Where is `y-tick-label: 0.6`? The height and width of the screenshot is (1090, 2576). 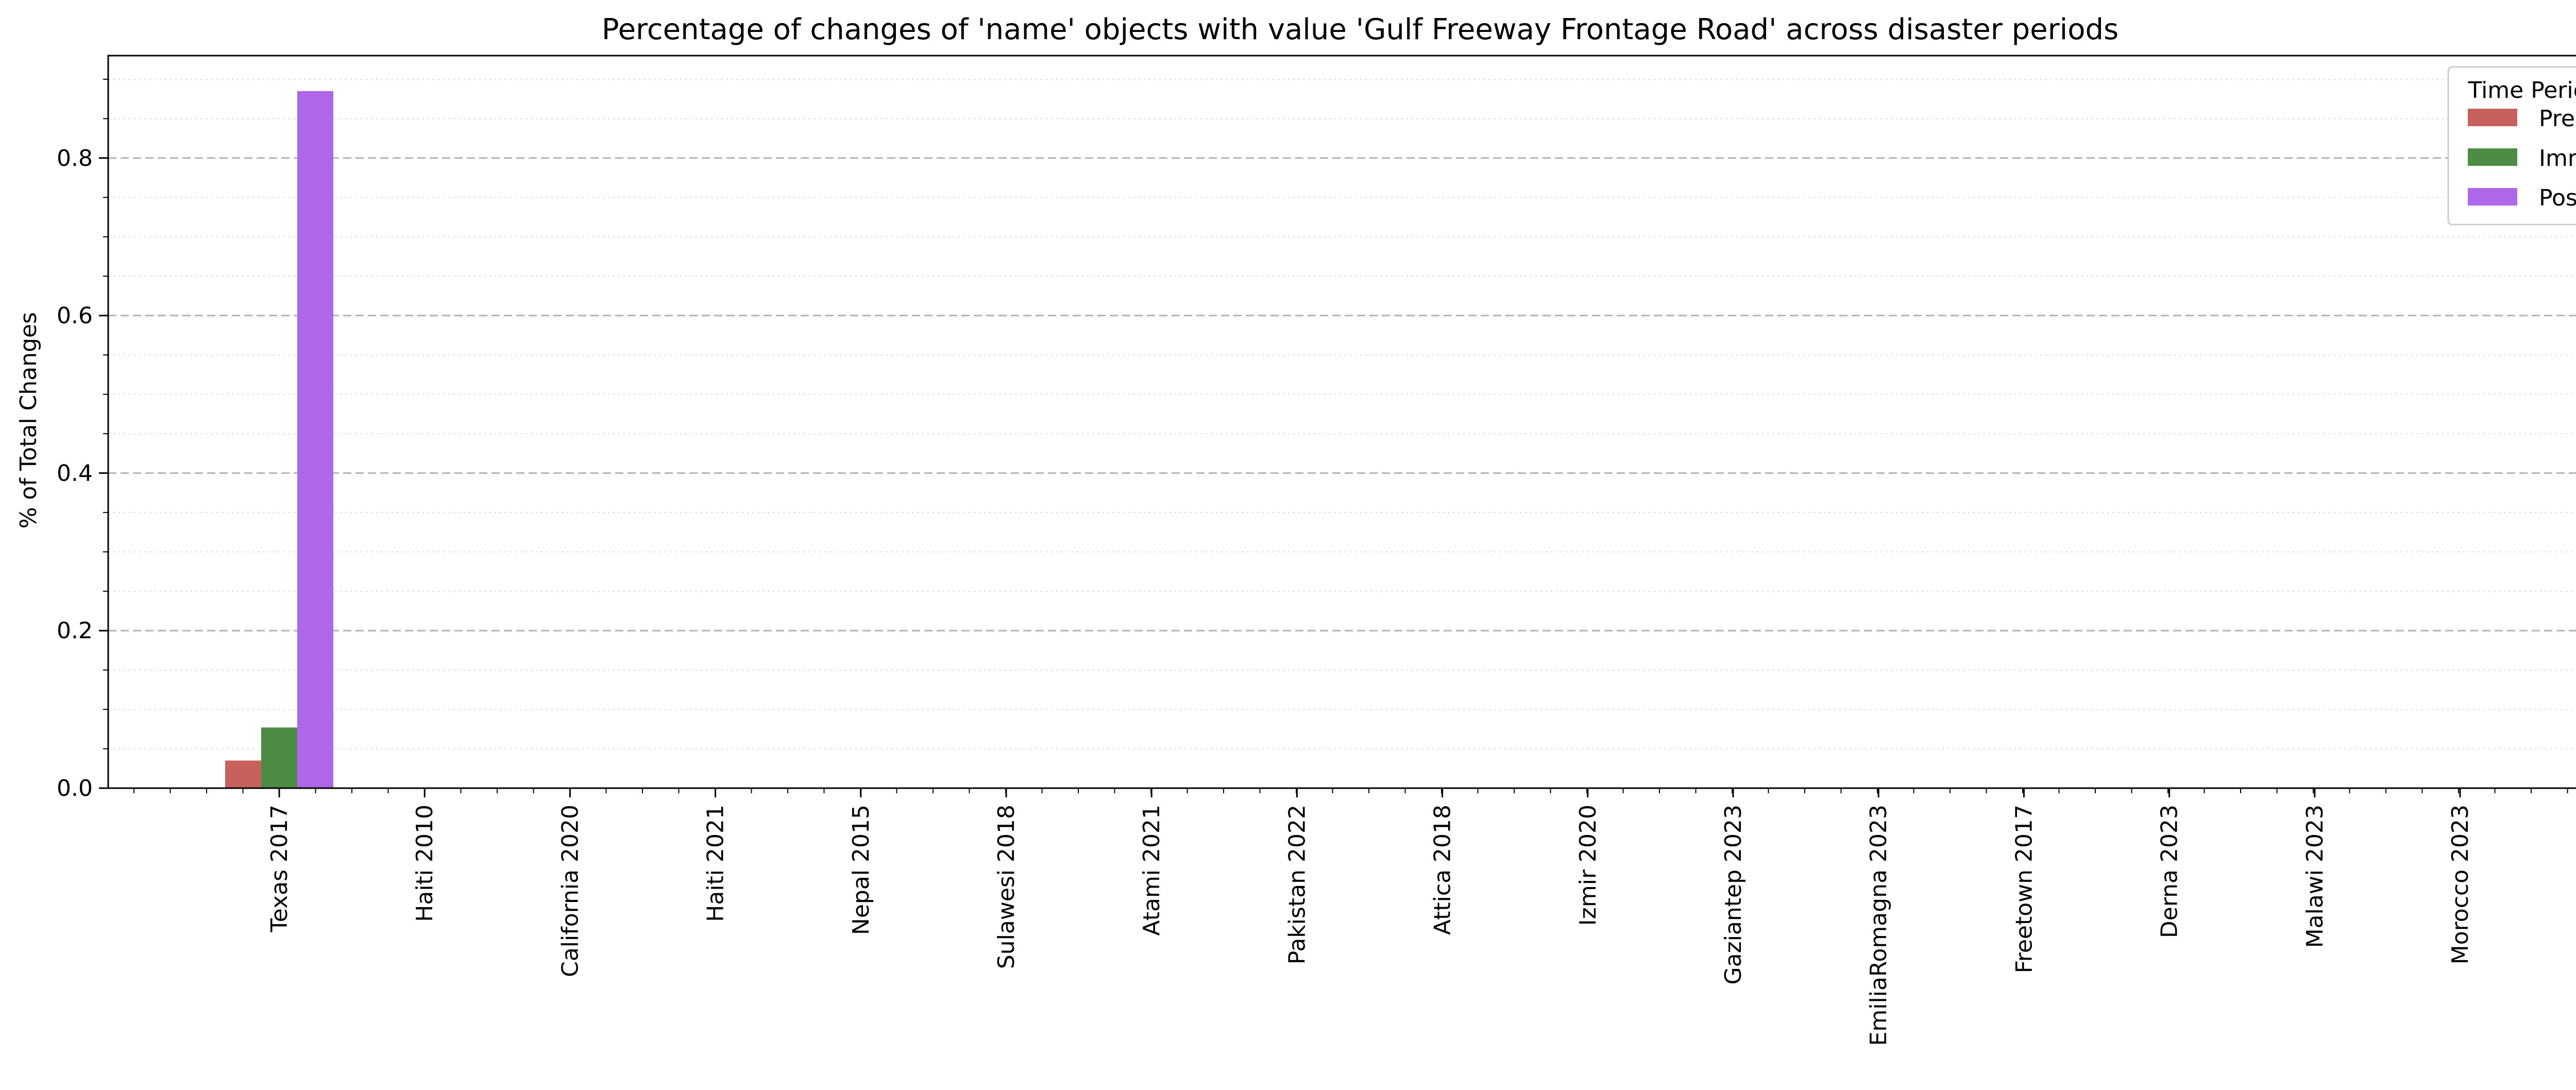
y-tick-label: 0.6 is located at coordinates (75, 316).